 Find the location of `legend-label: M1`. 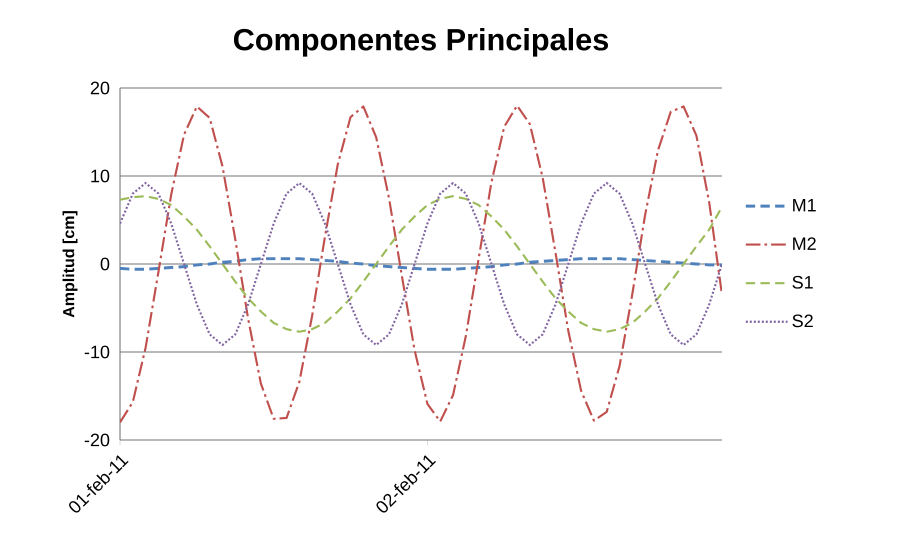

legend-label: M1 is located at coordinates (804, 205).